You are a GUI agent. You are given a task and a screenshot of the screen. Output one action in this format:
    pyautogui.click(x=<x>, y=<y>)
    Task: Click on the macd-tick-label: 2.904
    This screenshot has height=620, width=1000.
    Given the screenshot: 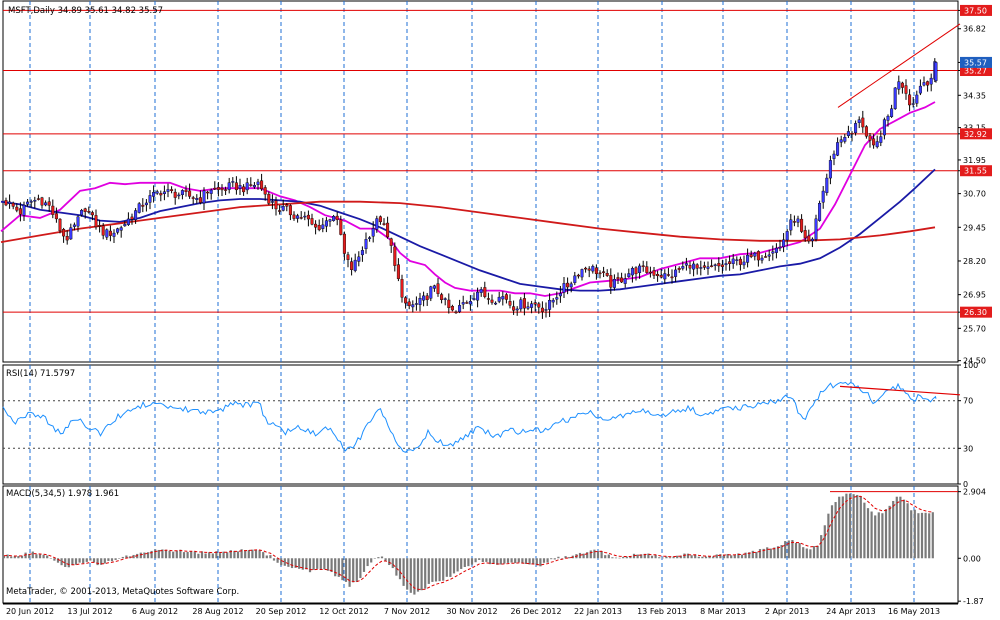 What is the action you would take?
    pyautogui.click(x=974, y=492)
    